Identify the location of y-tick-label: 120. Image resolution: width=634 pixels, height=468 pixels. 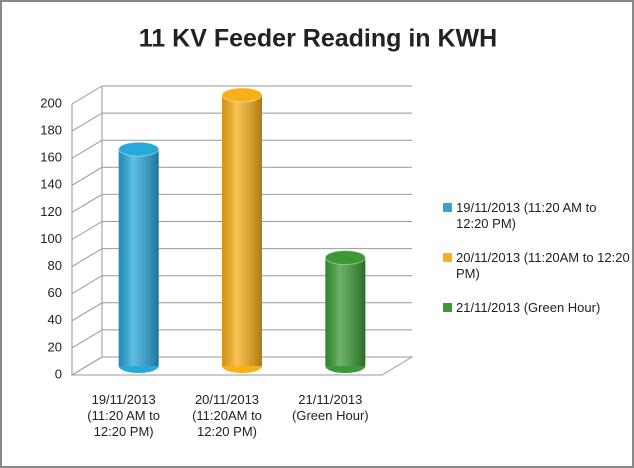
(51, 211).